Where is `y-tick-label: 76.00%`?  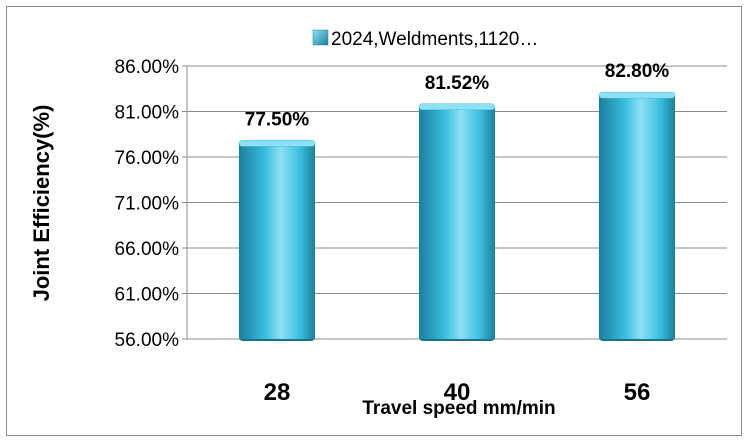 y-tick-label: 76.00% is located at coordinates (147, 158).